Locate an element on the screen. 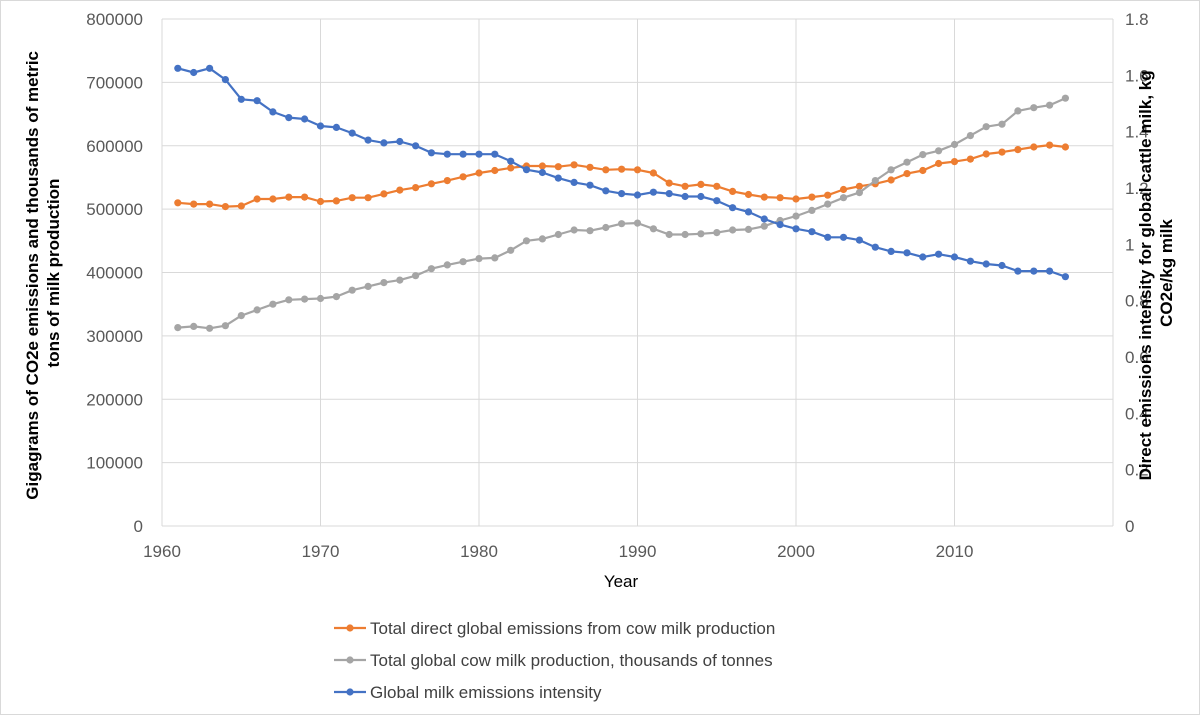  series-line is located at coordinates (621, 176).